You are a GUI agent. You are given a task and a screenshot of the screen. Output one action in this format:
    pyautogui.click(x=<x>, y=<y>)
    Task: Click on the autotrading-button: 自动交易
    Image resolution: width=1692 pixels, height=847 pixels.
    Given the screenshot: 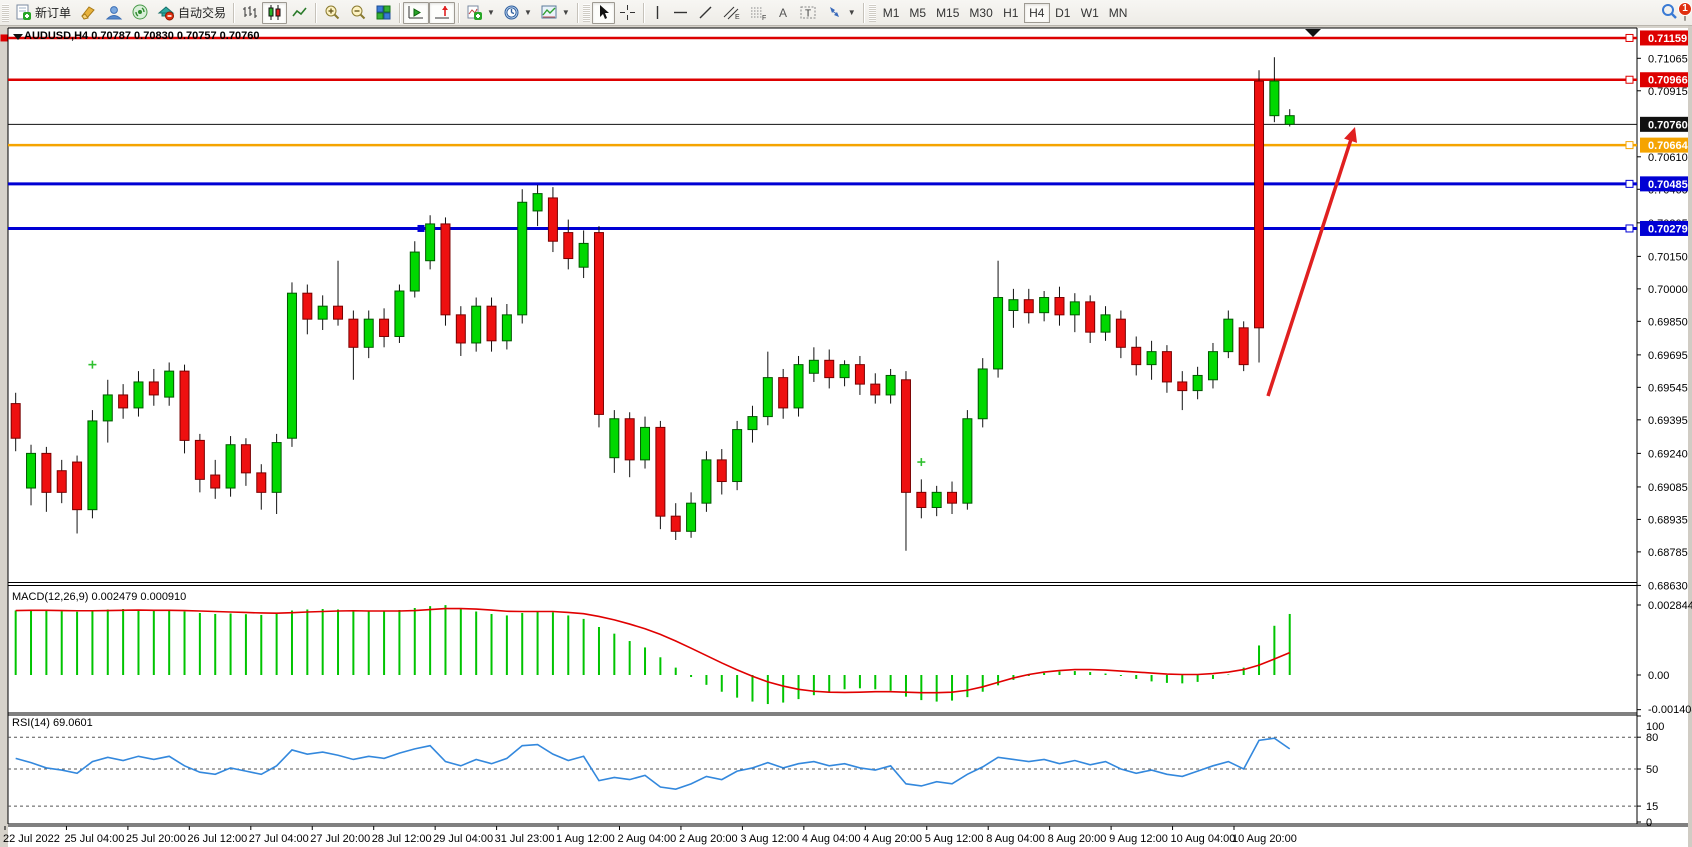 What is the action you would take?
    pyautogui.click(x=191, y=13)
    